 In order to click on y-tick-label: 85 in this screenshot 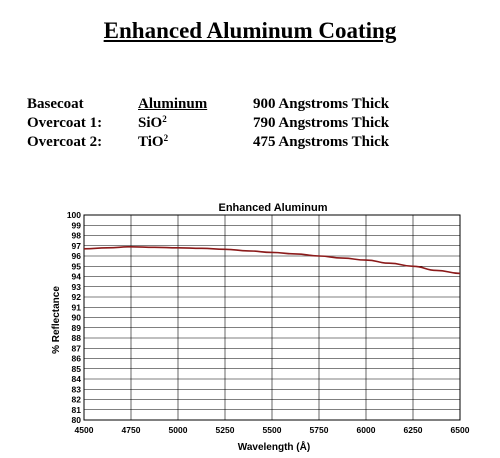, I will do `click(77, 369)`.